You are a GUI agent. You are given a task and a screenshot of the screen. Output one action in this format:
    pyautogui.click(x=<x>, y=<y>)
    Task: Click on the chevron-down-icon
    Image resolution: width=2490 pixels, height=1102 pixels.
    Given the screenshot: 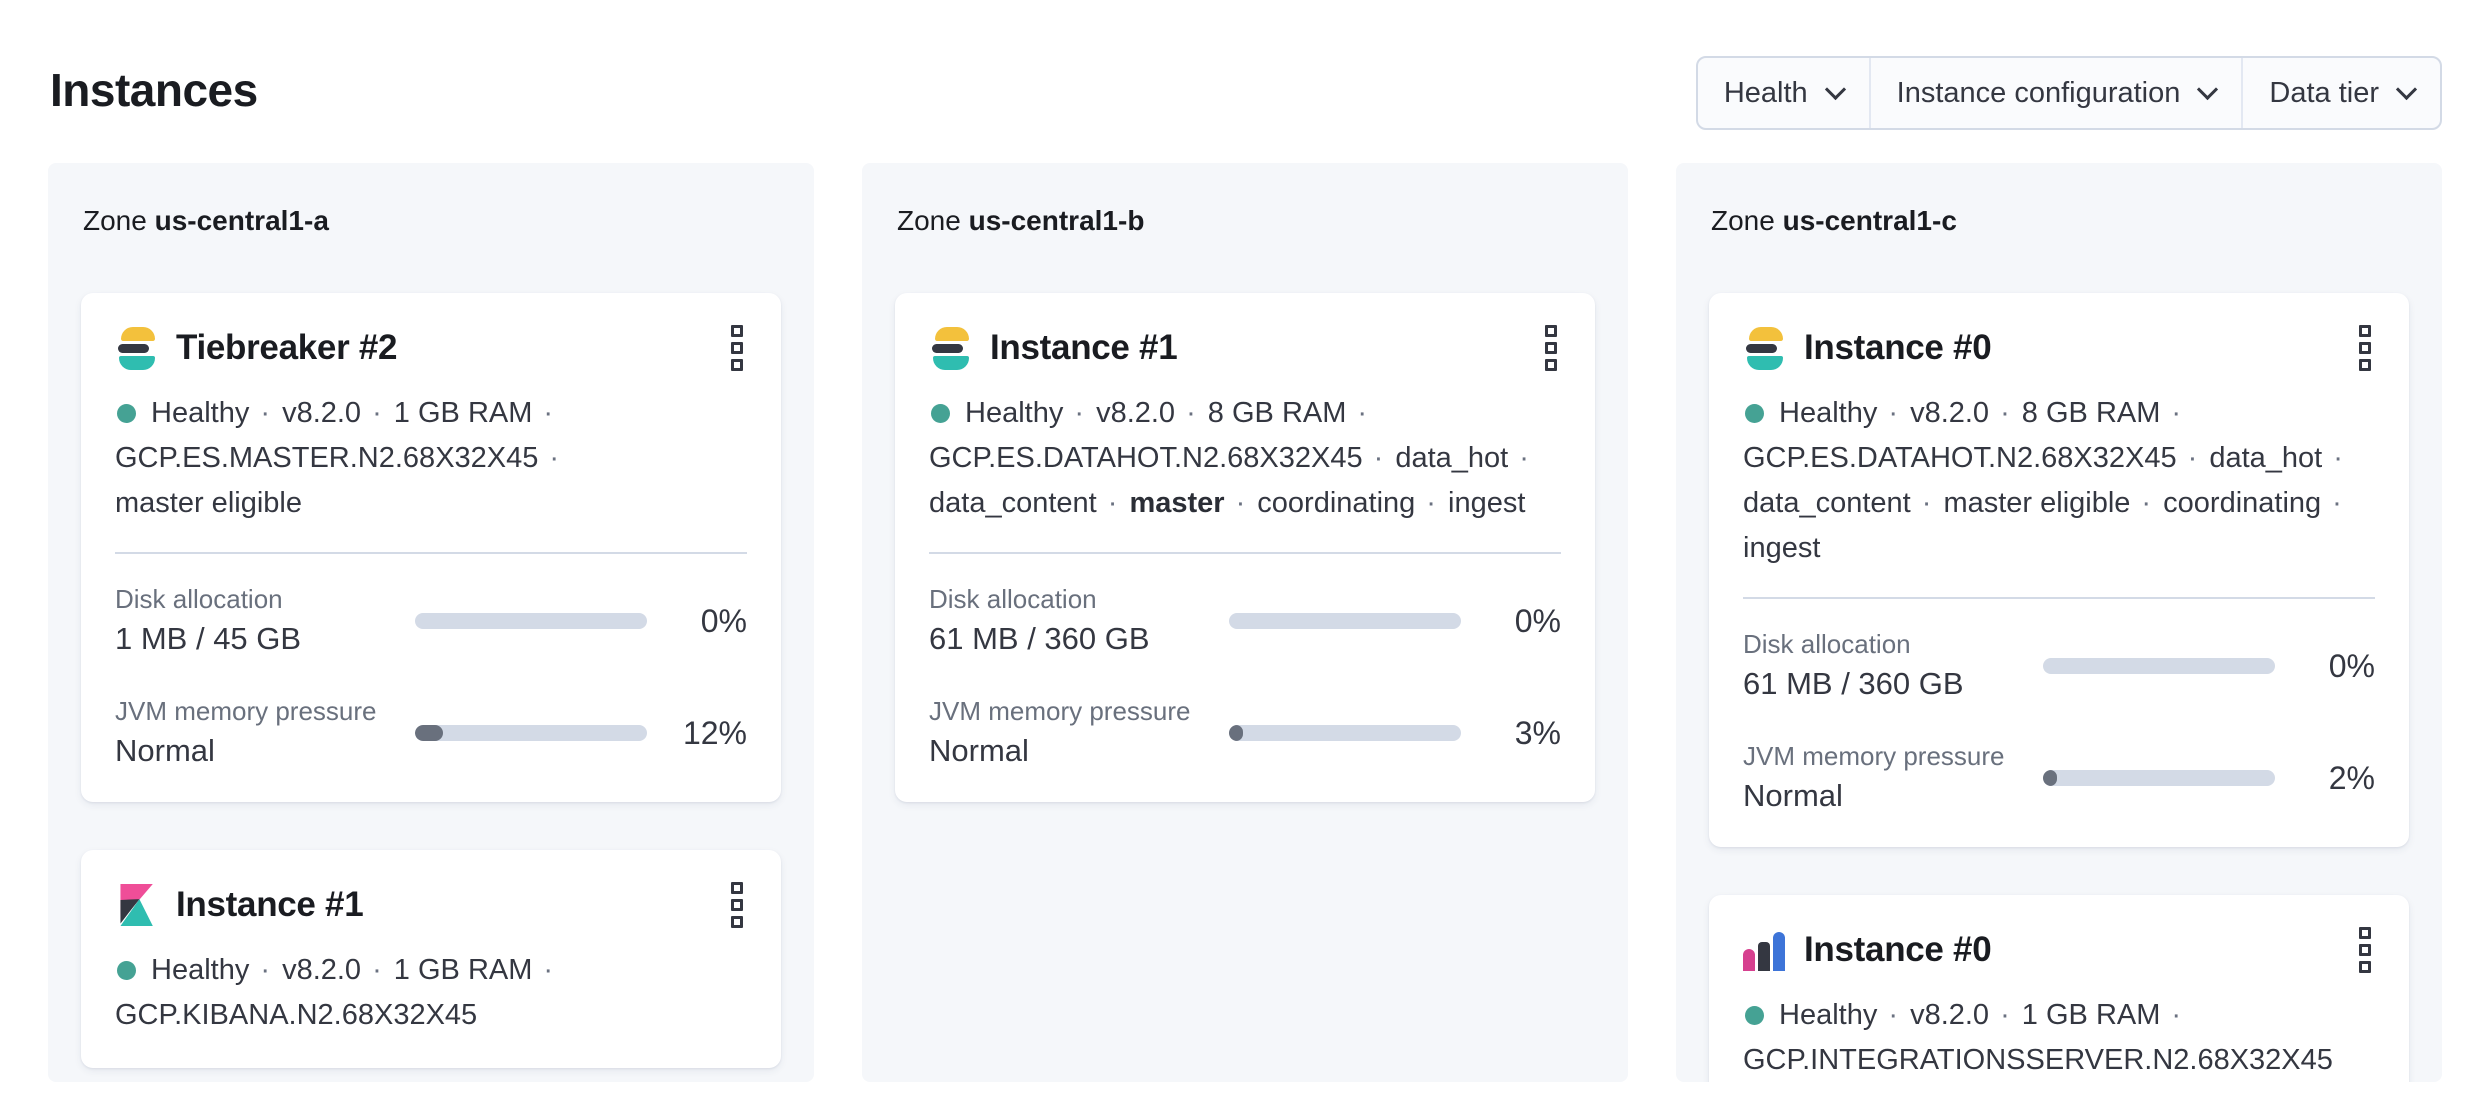 What is the action you would take?
    pyautogui.click(x=2406, y=89)
    